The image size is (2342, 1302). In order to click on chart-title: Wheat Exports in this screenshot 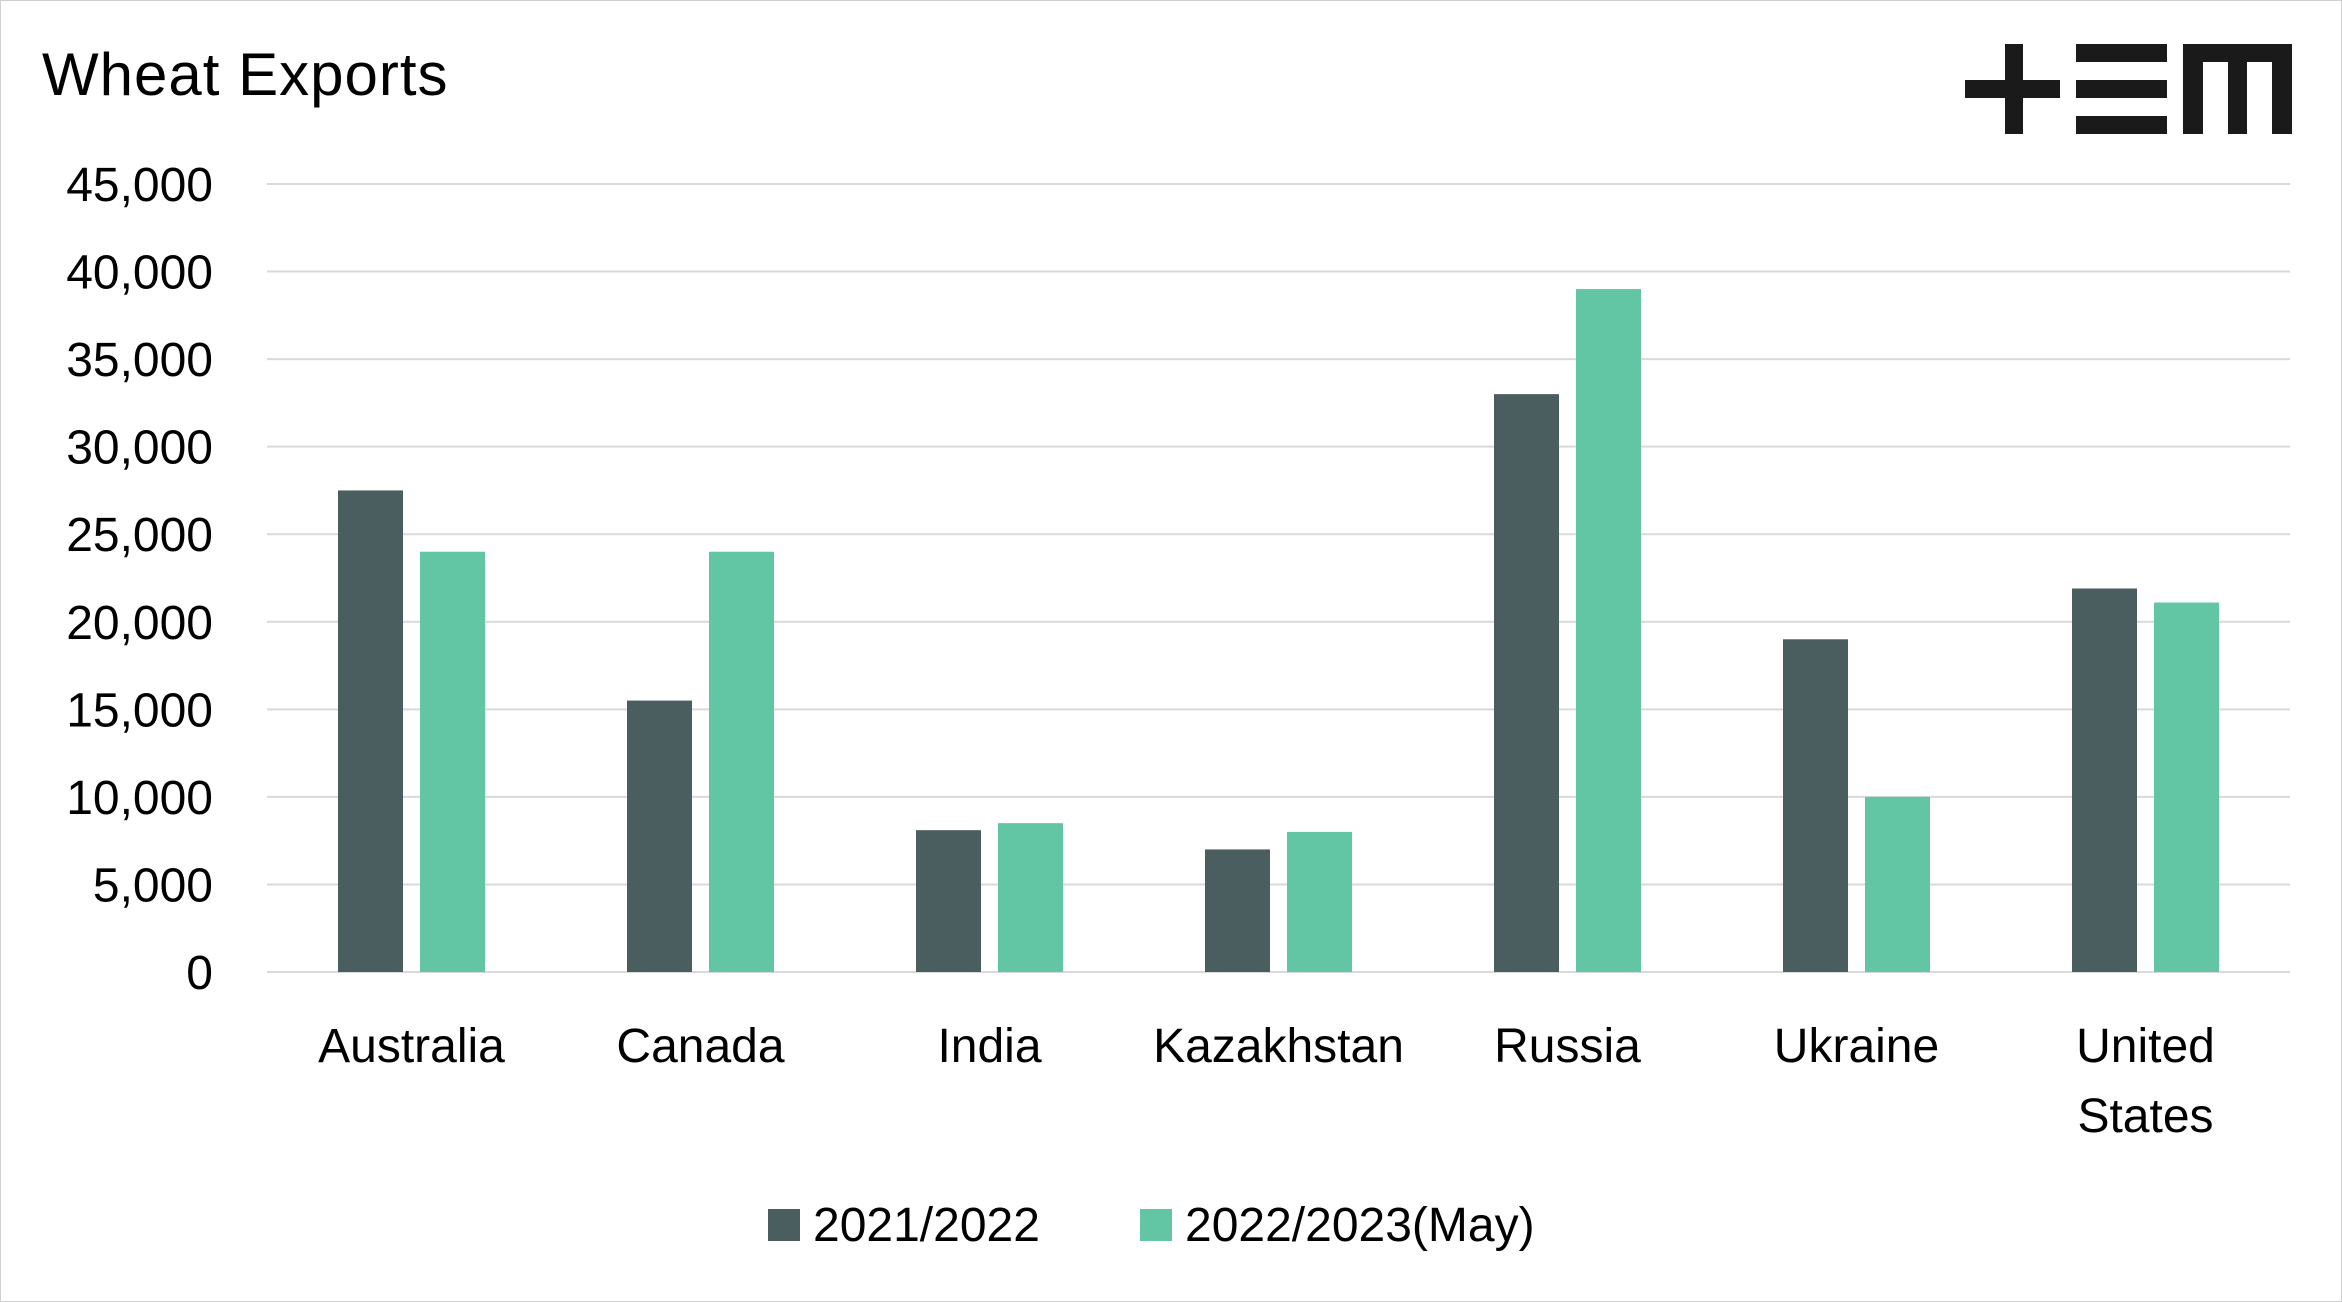, I will do `click(245, 74)`.